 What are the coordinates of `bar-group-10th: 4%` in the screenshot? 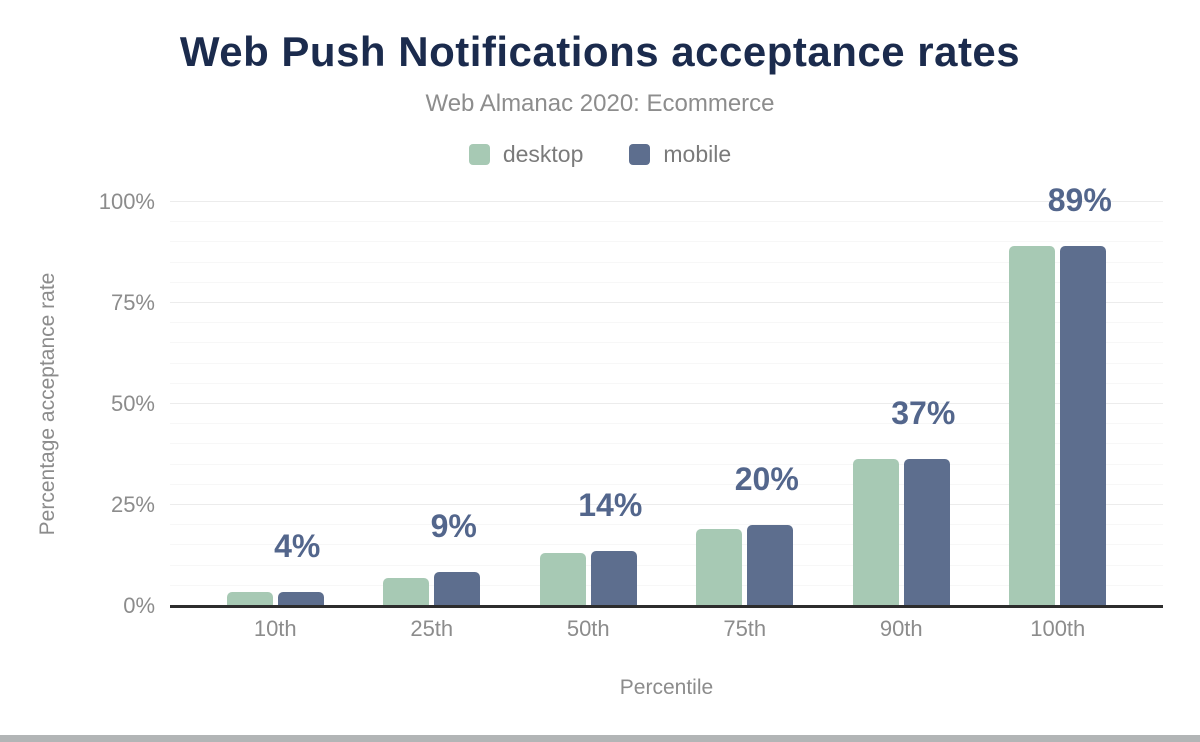 It's located at (275, 404).